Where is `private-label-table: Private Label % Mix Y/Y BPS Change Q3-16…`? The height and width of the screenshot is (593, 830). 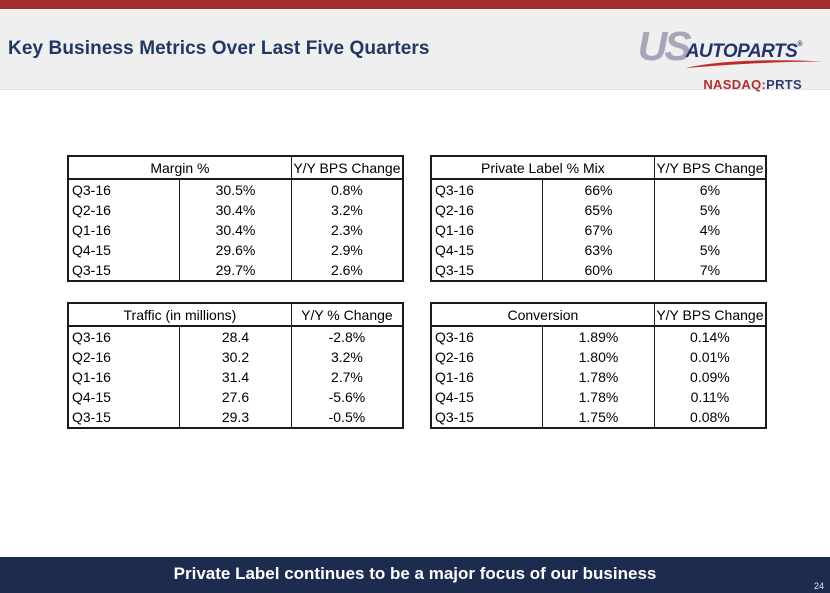
private-label-table: Private Label % Mix Y/Y BPS Change Q3-16… is located at coordinates (598, 218).